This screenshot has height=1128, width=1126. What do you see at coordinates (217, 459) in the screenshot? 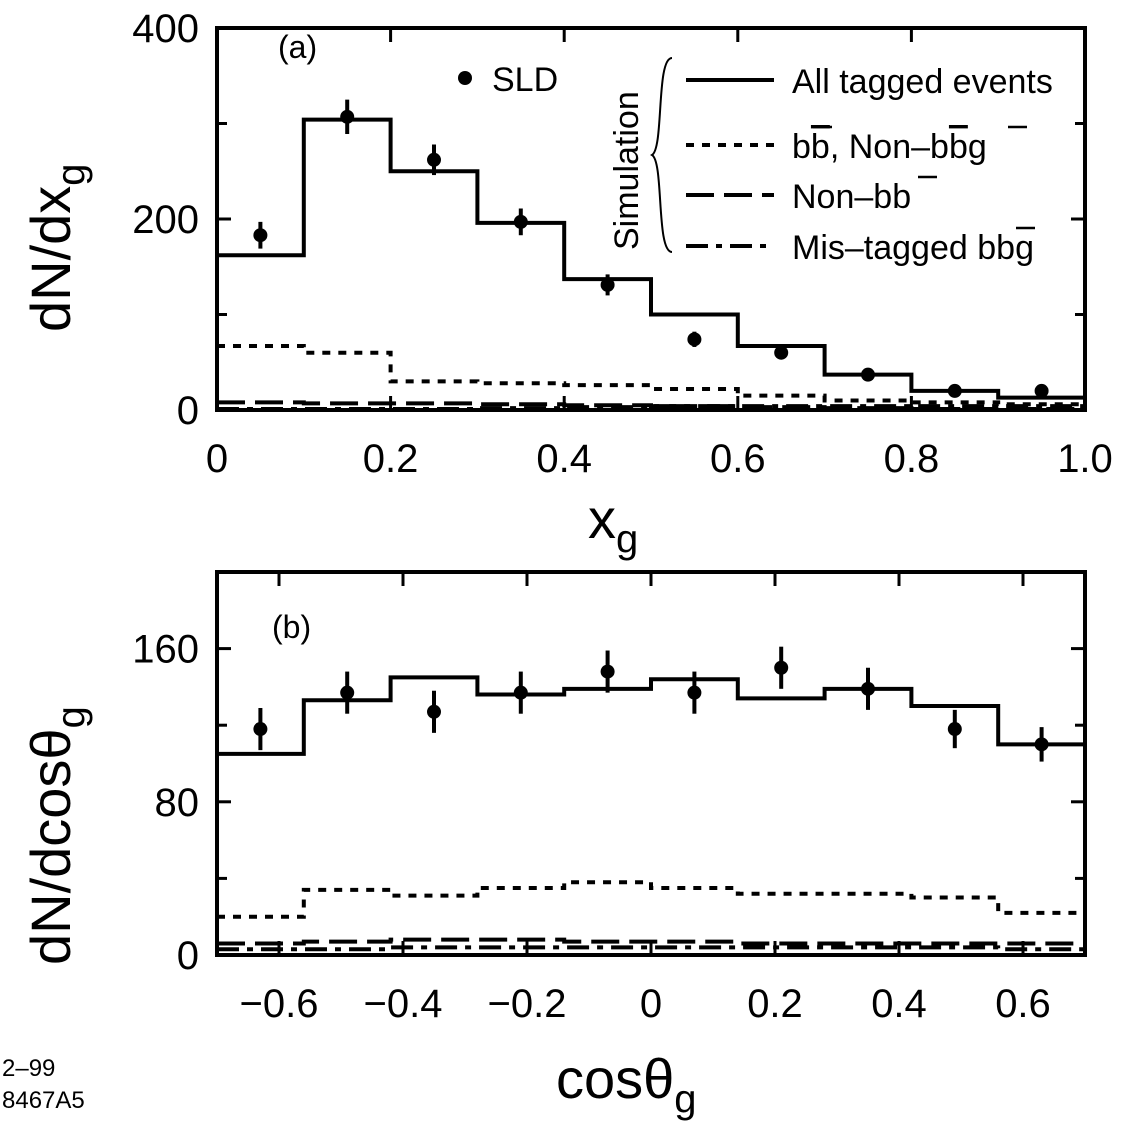
I see `panel-a-x-tick-label: 0` at bounding box center [217, 459].